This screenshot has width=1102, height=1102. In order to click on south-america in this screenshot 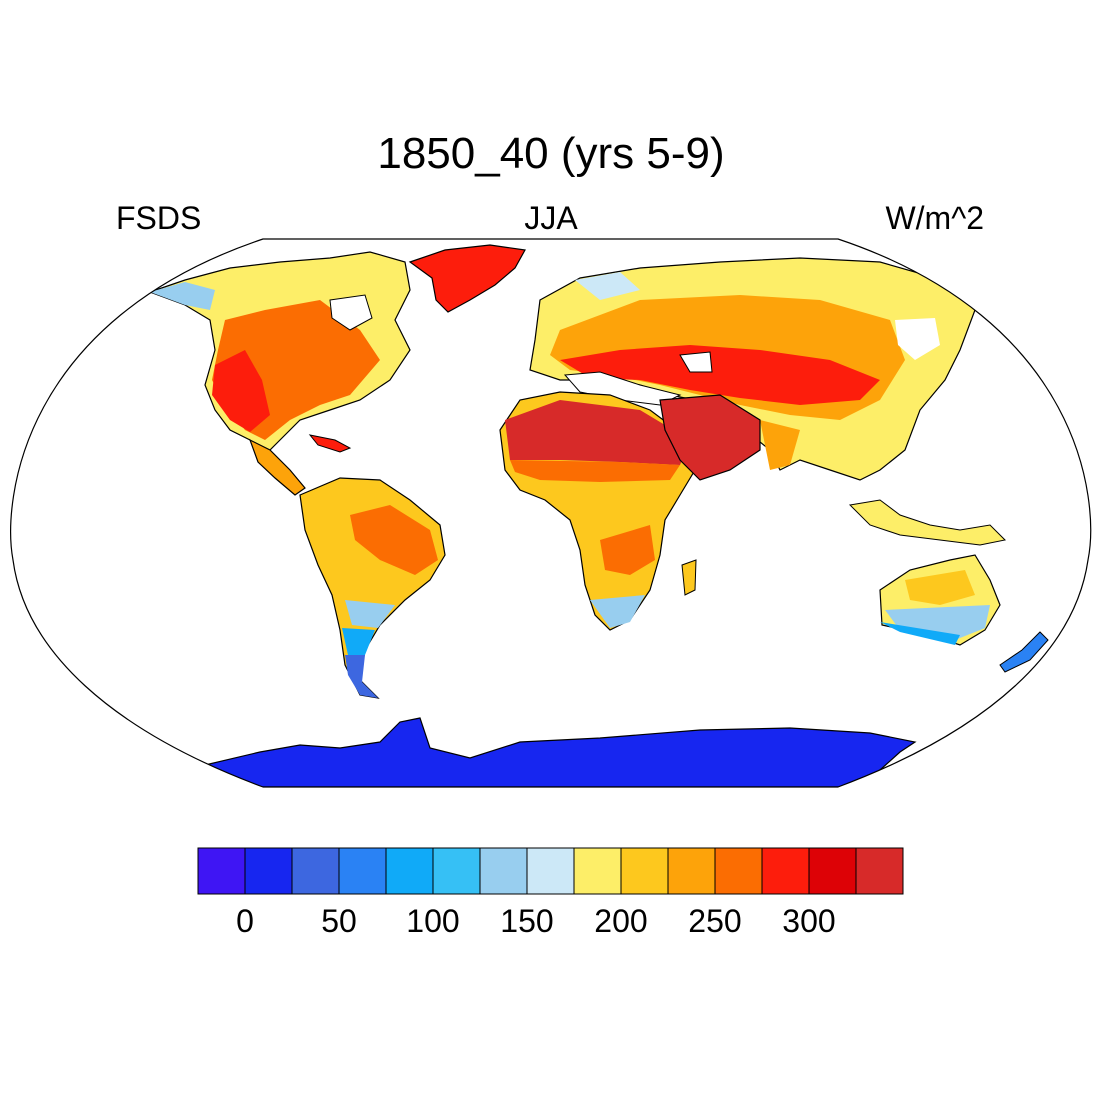, I will do `click(372, 588)`.